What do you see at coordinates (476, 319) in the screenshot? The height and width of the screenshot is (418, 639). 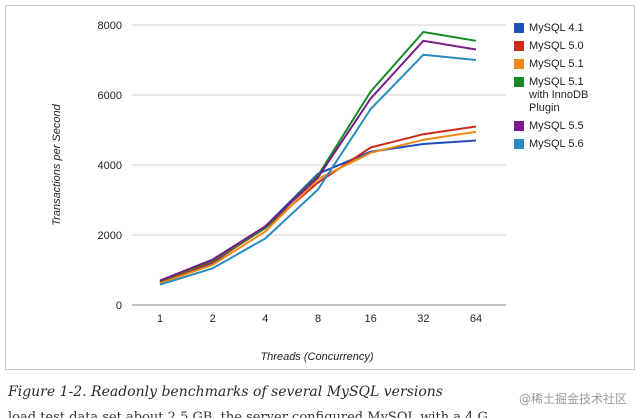 I see `x-tick-label: 64` at bounding box center [476, 319].